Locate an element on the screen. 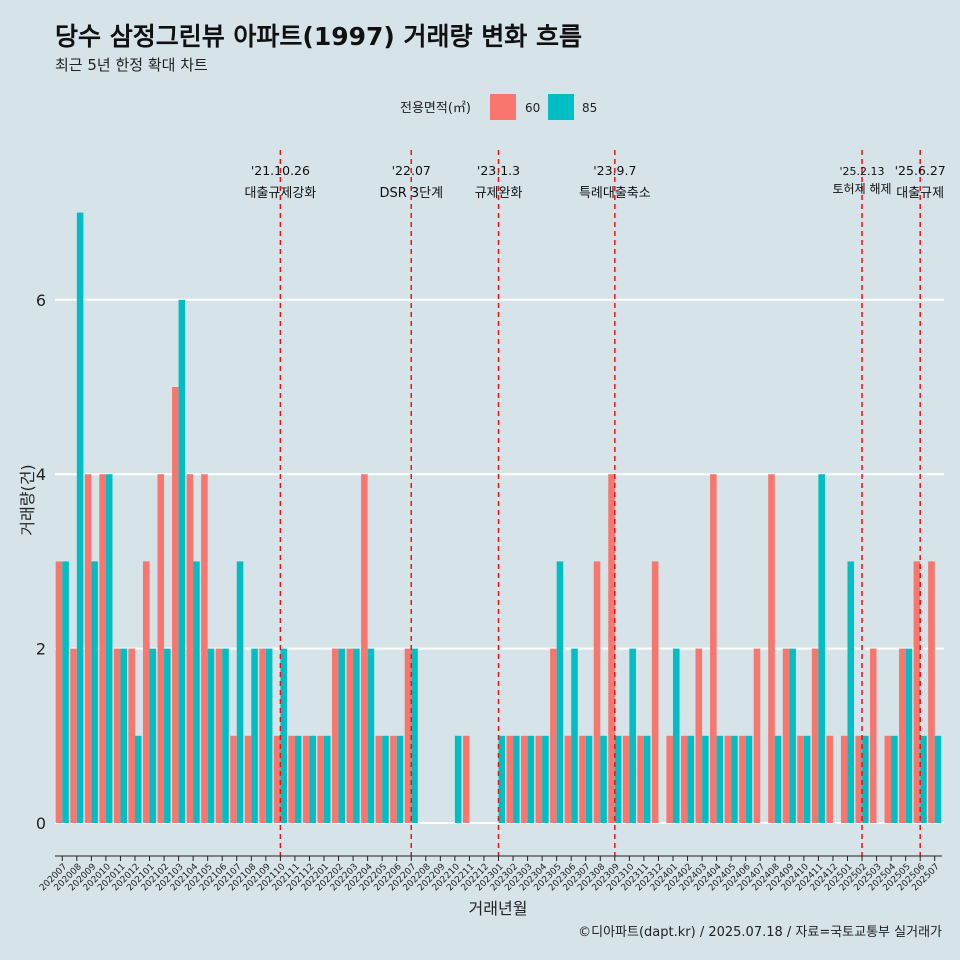  event-date-label: '22.07 is located at coordinates (411, 170).